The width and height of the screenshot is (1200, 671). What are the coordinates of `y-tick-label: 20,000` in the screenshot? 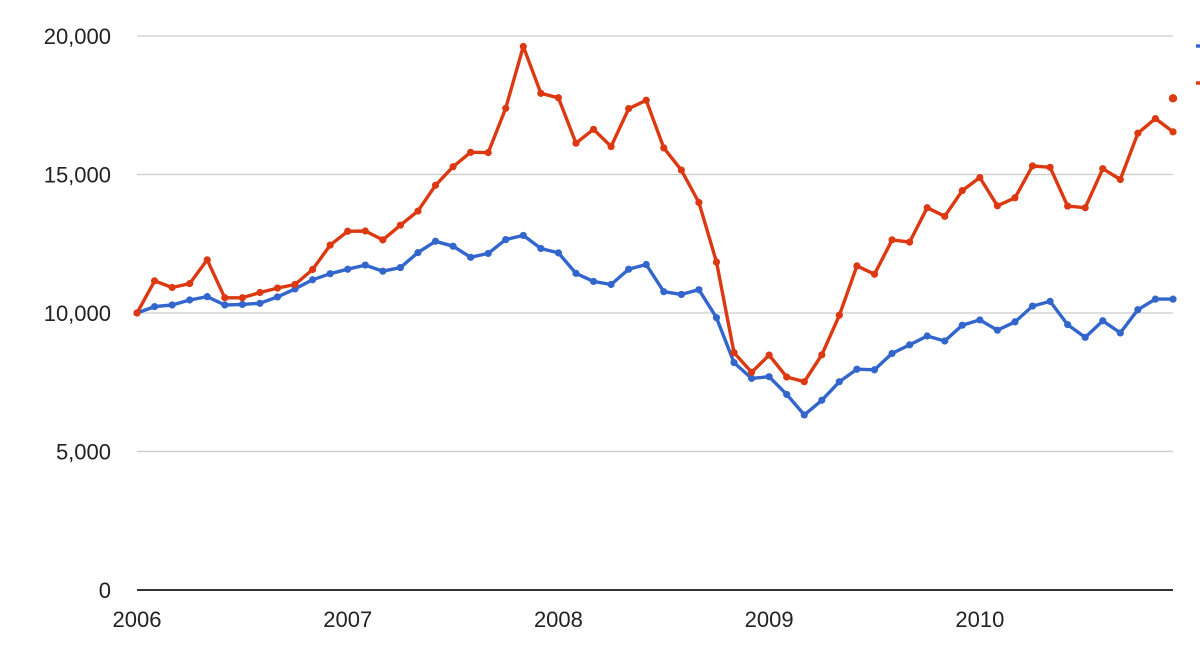 It's located at (77, 36).